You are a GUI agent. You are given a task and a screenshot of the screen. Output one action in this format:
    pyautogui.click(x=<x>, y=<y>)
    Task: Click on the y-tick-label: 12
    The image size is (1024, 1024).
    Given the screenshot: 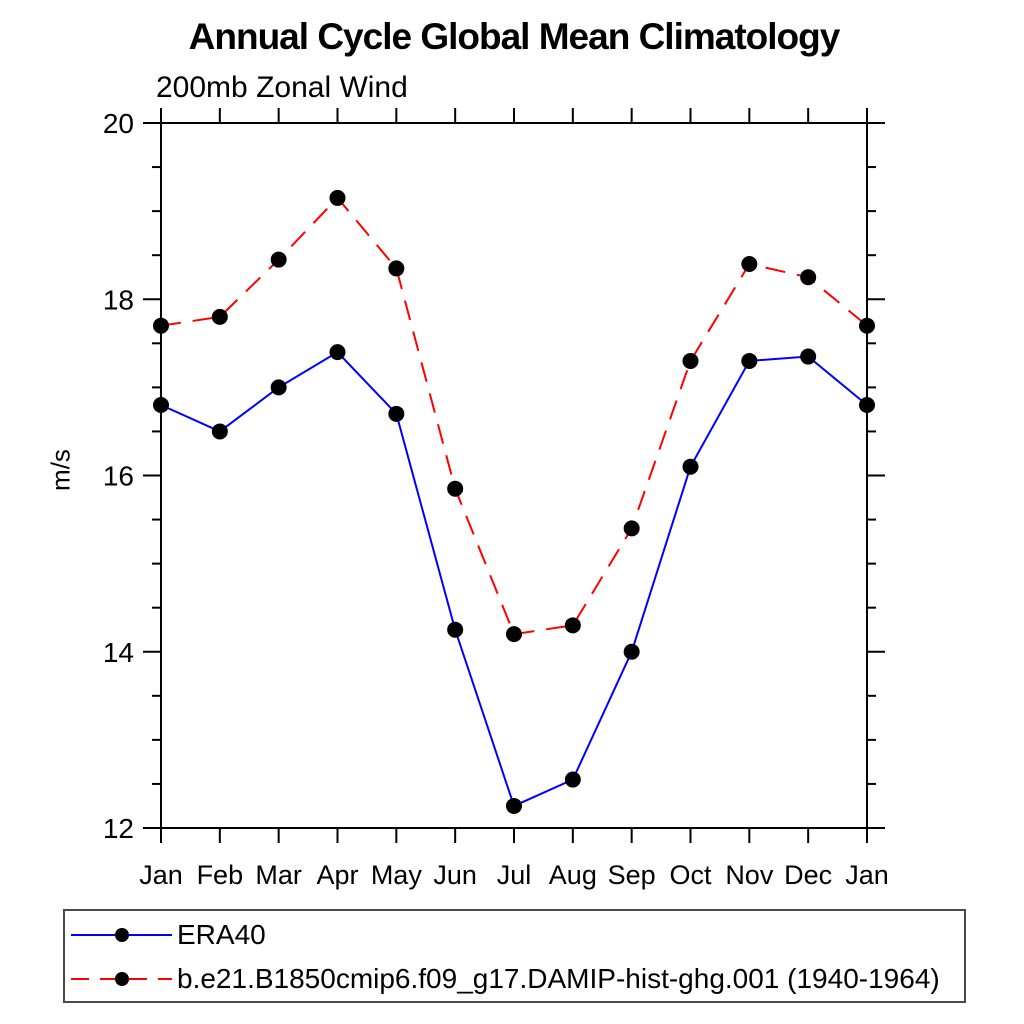 What is the action you would take?
    pyautogui.click(x=118, y=828)
    